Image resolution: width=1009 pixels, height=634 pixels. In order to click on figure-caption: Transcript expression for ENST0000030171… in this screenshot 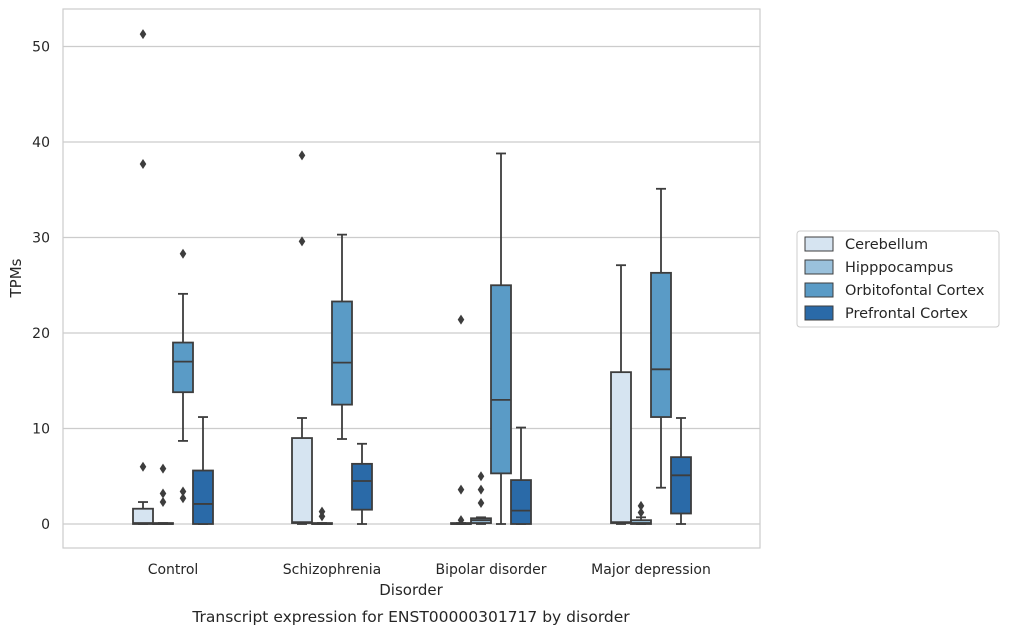, I will do `click(410, 617)`.